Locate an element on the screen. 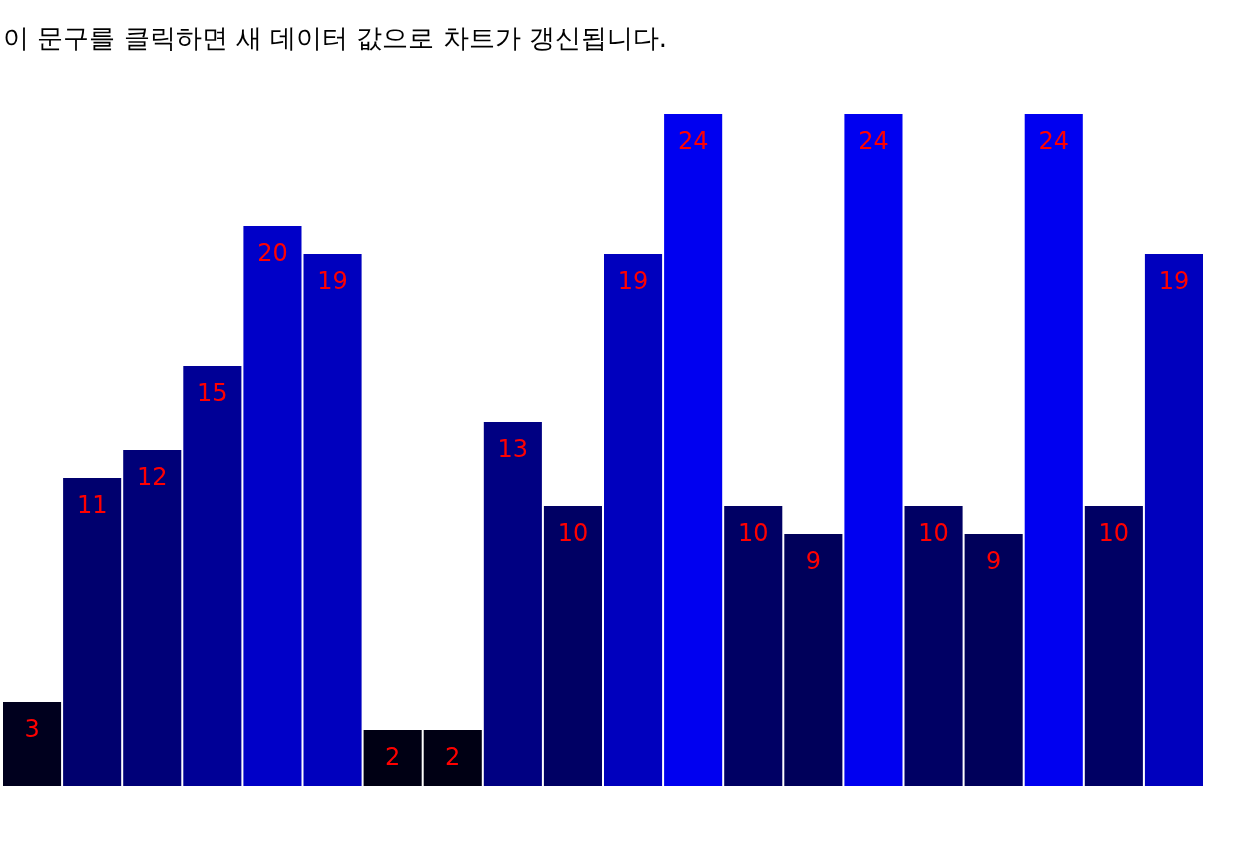  data-label: 13 is located at coordinates (513, 449).